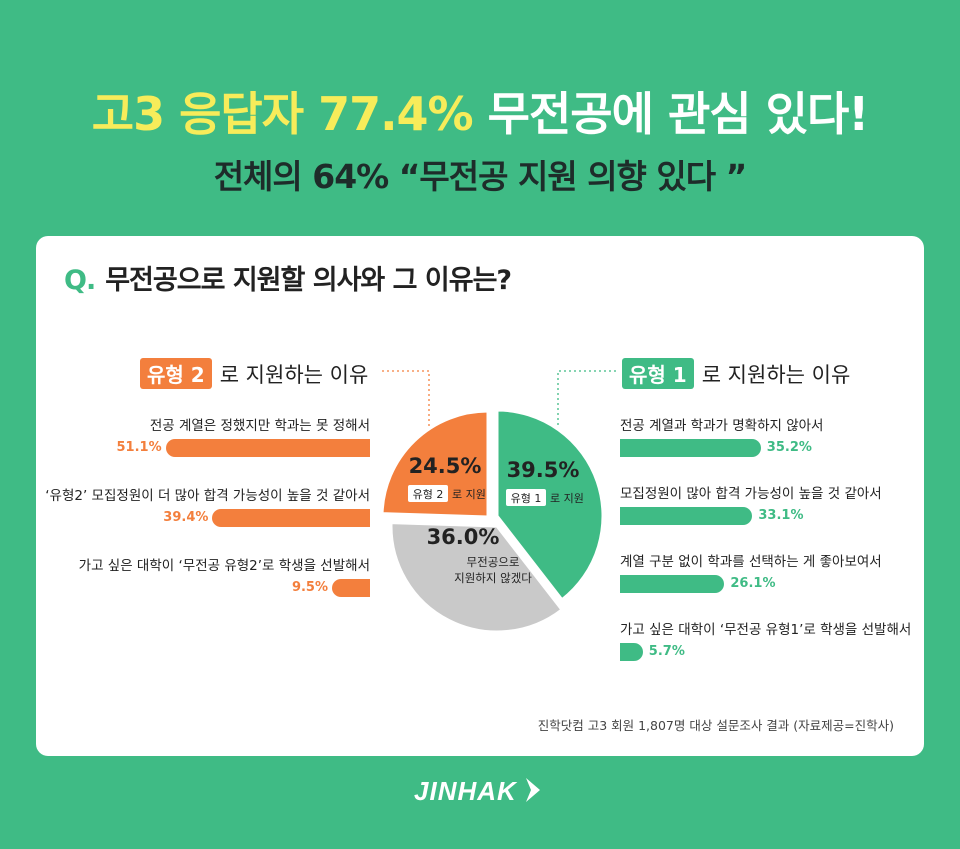 The width and height of the screenshot is (960, 849). What do you see at coordinates (543, 470) in the screenshot?
I see `pie-percent-label: 39.5%` at bounding box center [543, 470].